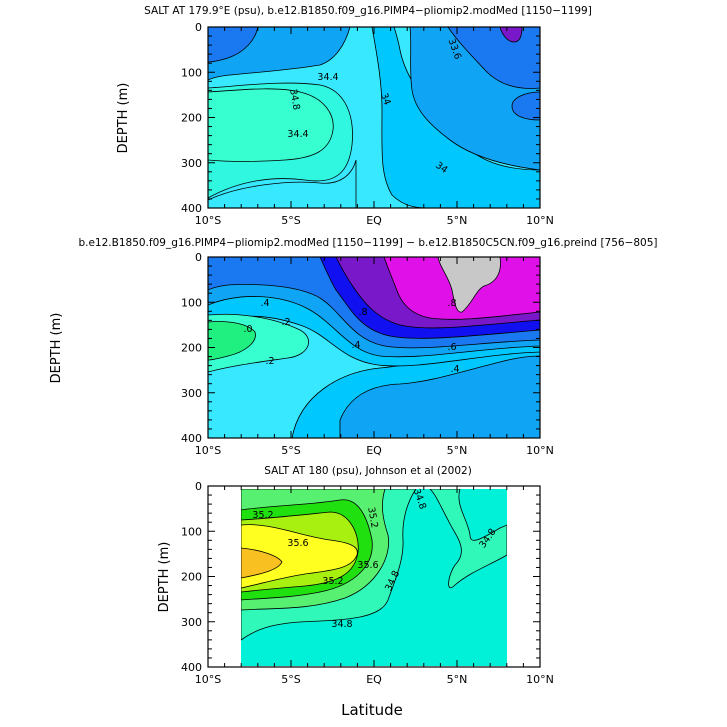 The image size is (727, 727). What do you see at coordinates (374, 117) in the screenshot?
I see `panel-1-contours` at bounding box center [374, 117].